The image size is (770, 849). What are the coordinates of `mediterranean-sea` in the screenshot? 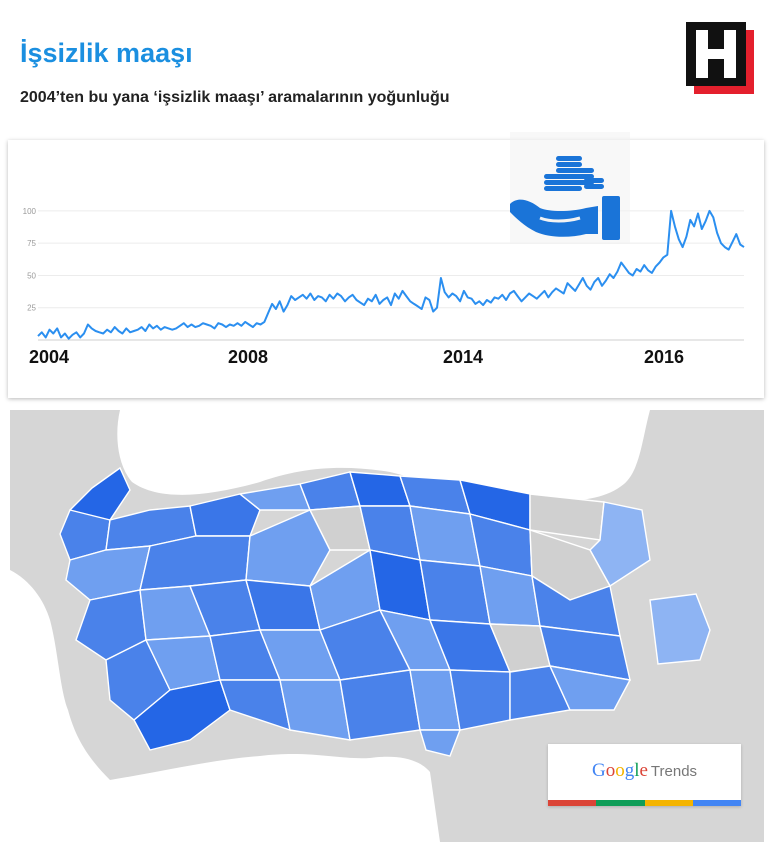 It's located at (275, 798).